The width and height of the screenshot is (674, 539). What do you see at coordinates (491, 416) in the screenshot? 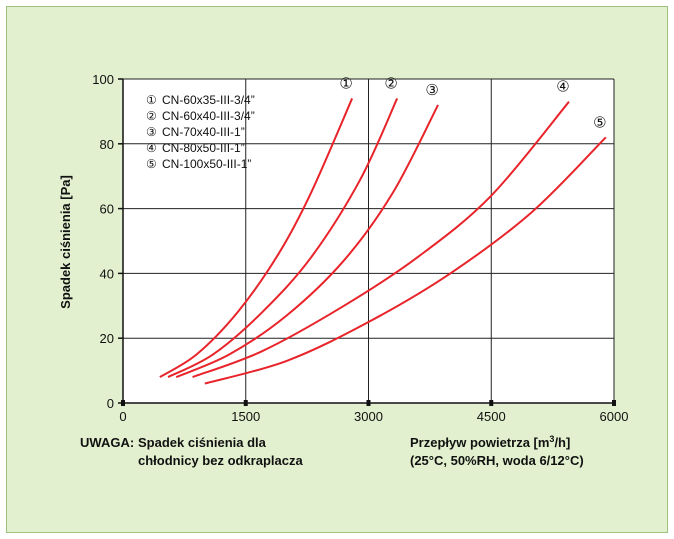
I see `x-tick-label-4500: 4500` at bounding box center [491, 416].